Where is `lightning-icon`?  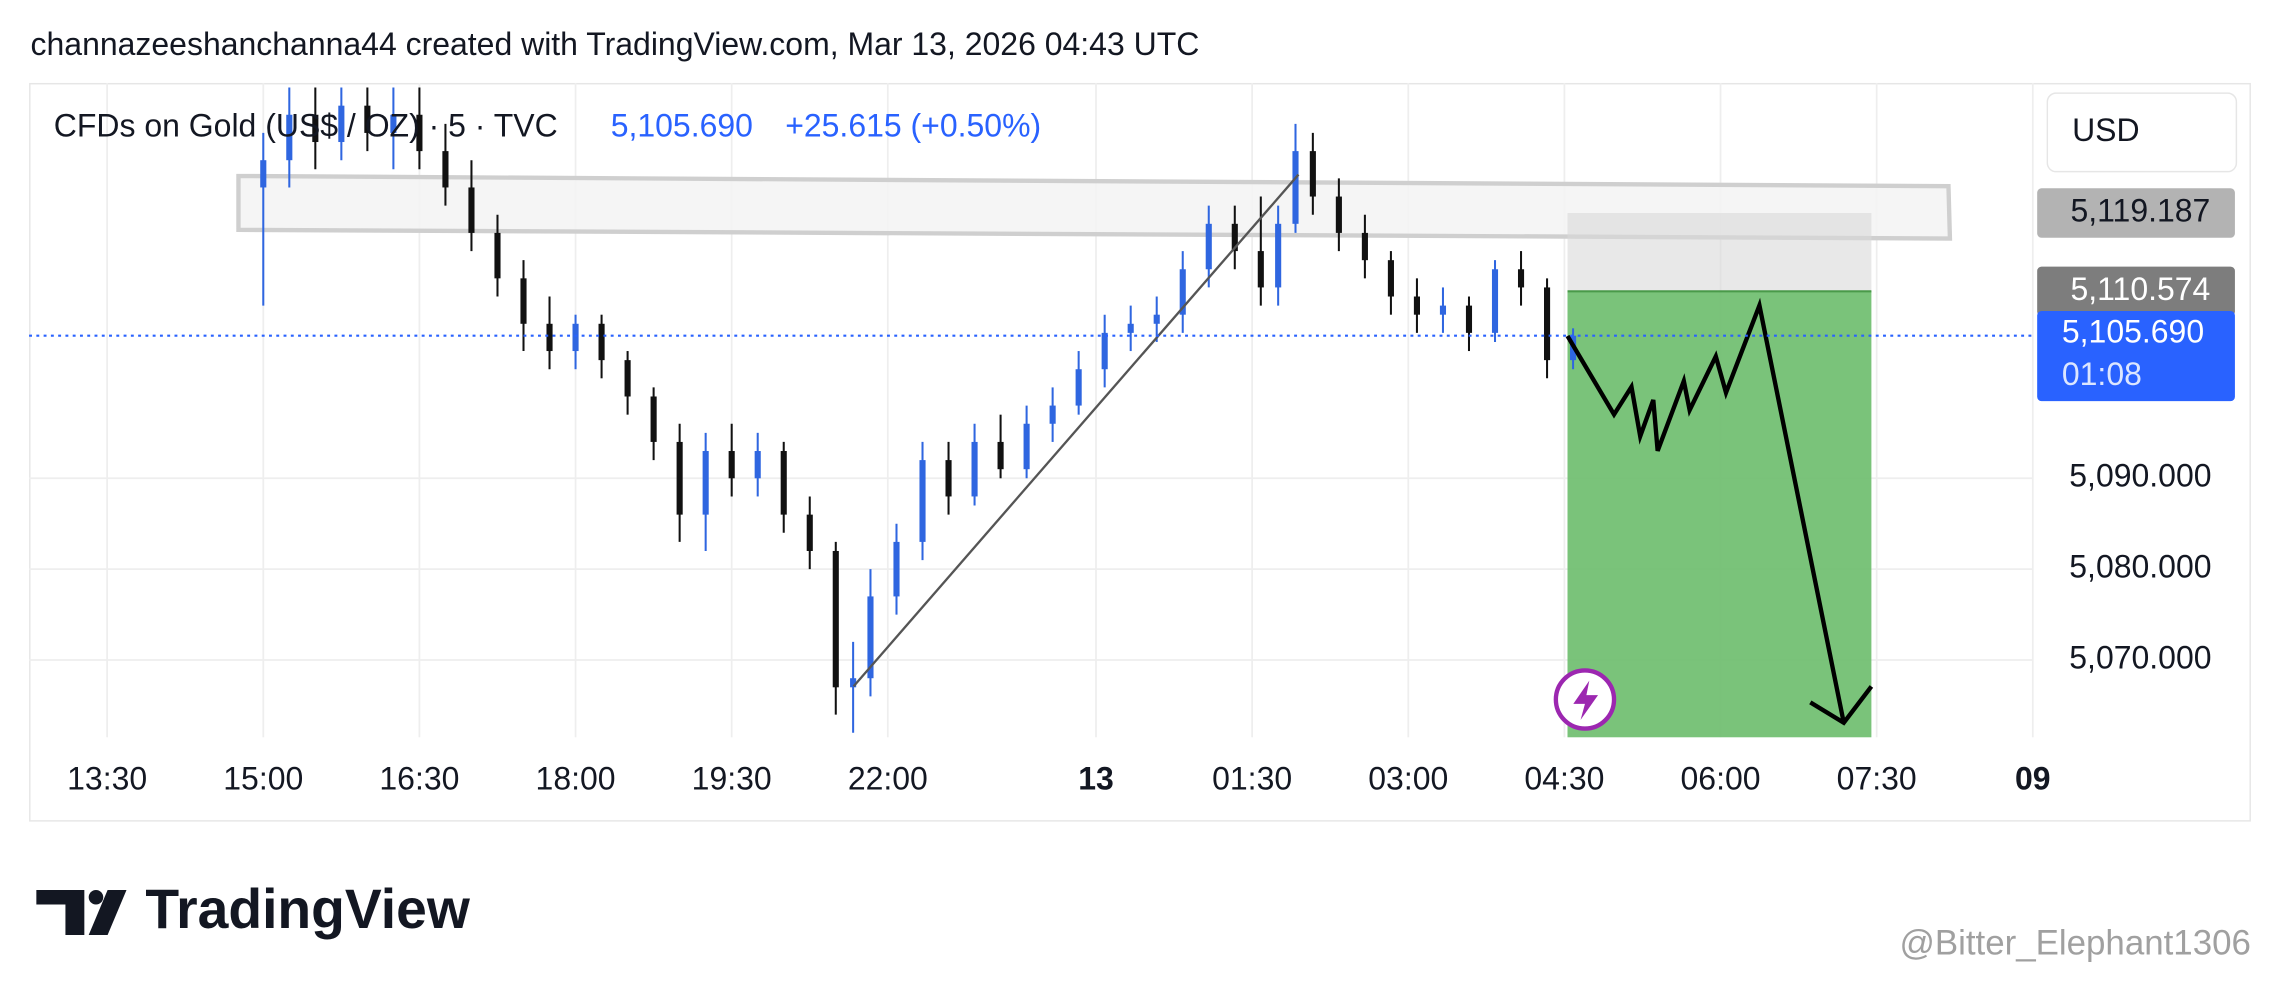
lightning-icon is located at coordinates (1585, 699).